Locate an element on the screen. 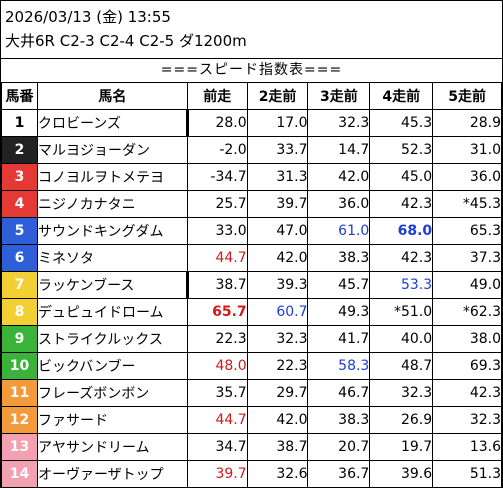 The width and height of the screenshot is (503, 488). horse-number: 12 is located at coordinates (19, 420).